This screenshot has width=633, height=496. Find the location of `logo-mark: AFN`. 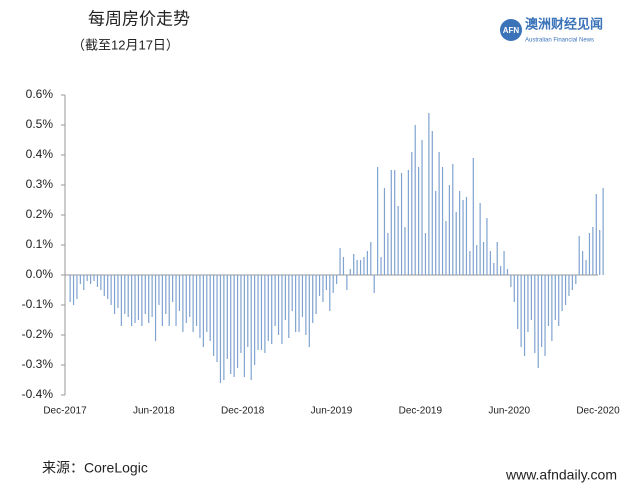

logo-mark: AFN is located at coordinates (511, 30).